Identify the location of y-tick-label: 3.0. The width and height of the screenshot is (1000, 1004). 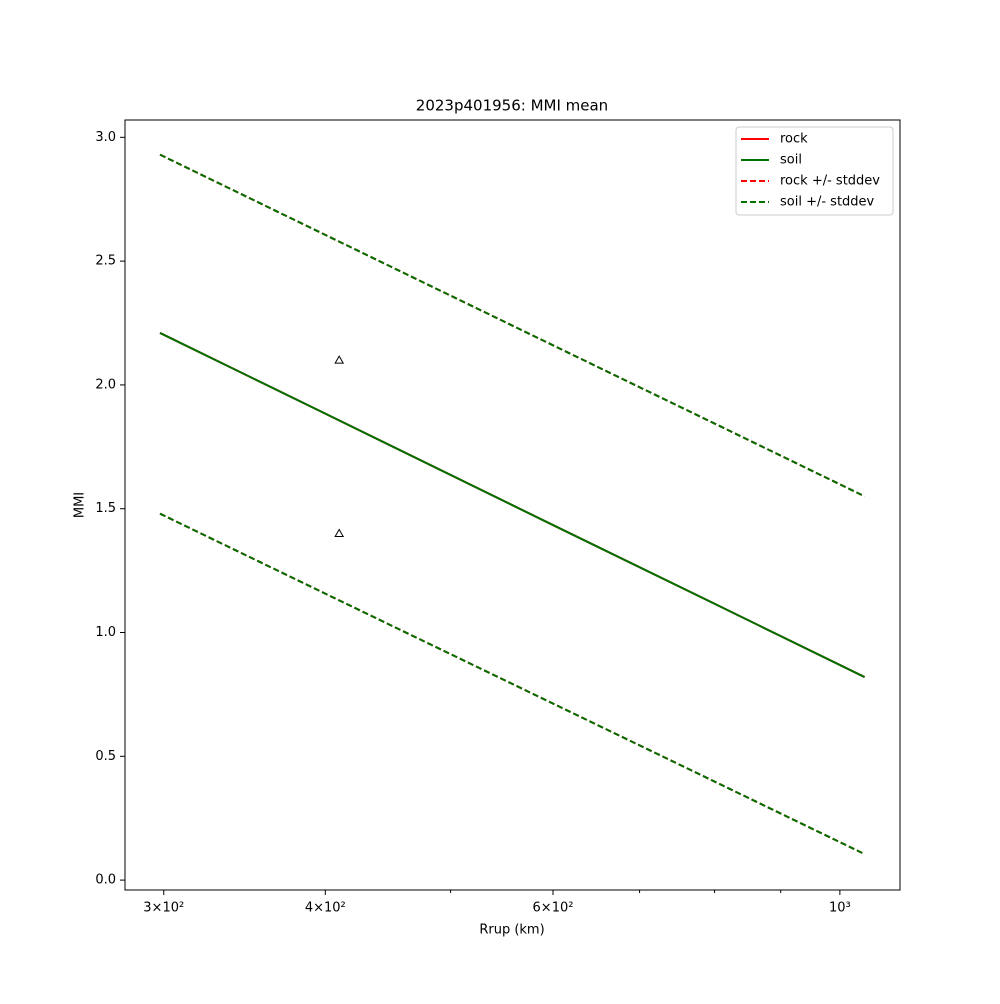
(105, 137).